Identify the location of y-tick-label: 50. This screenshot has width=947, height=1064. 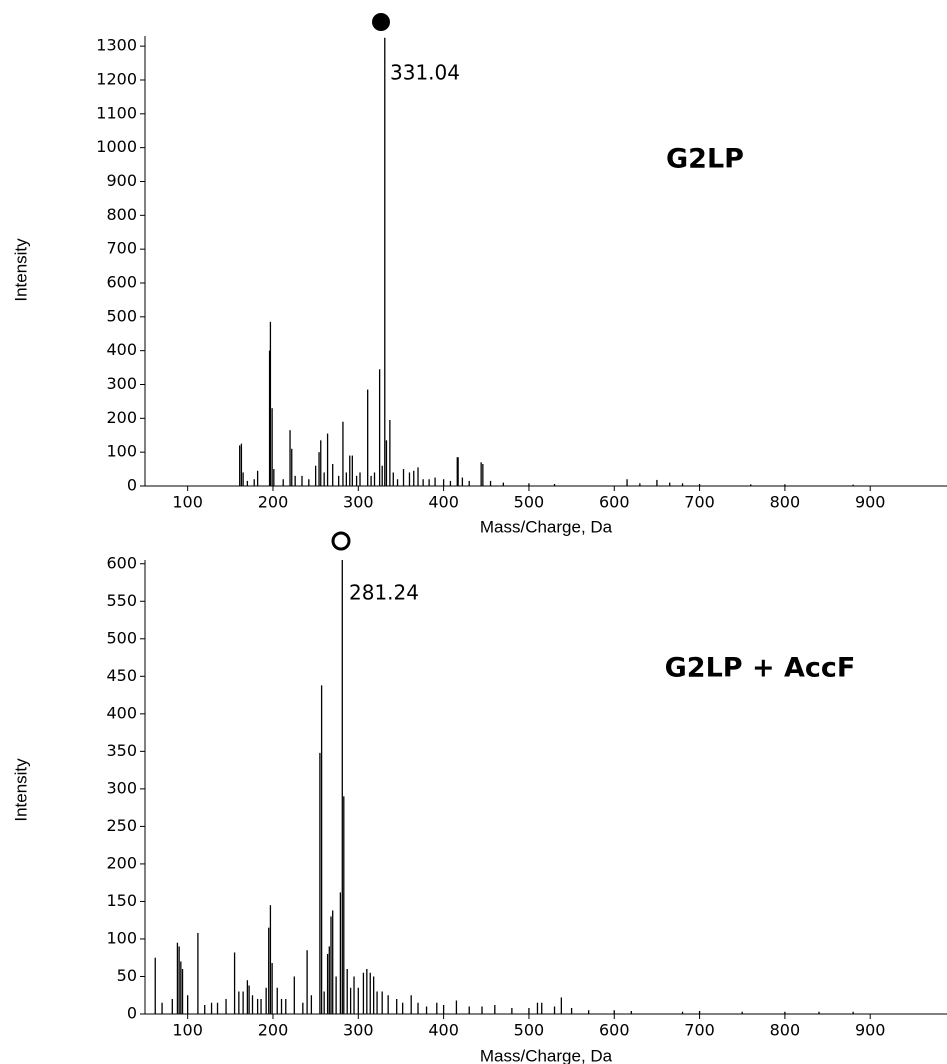
(127, 975).